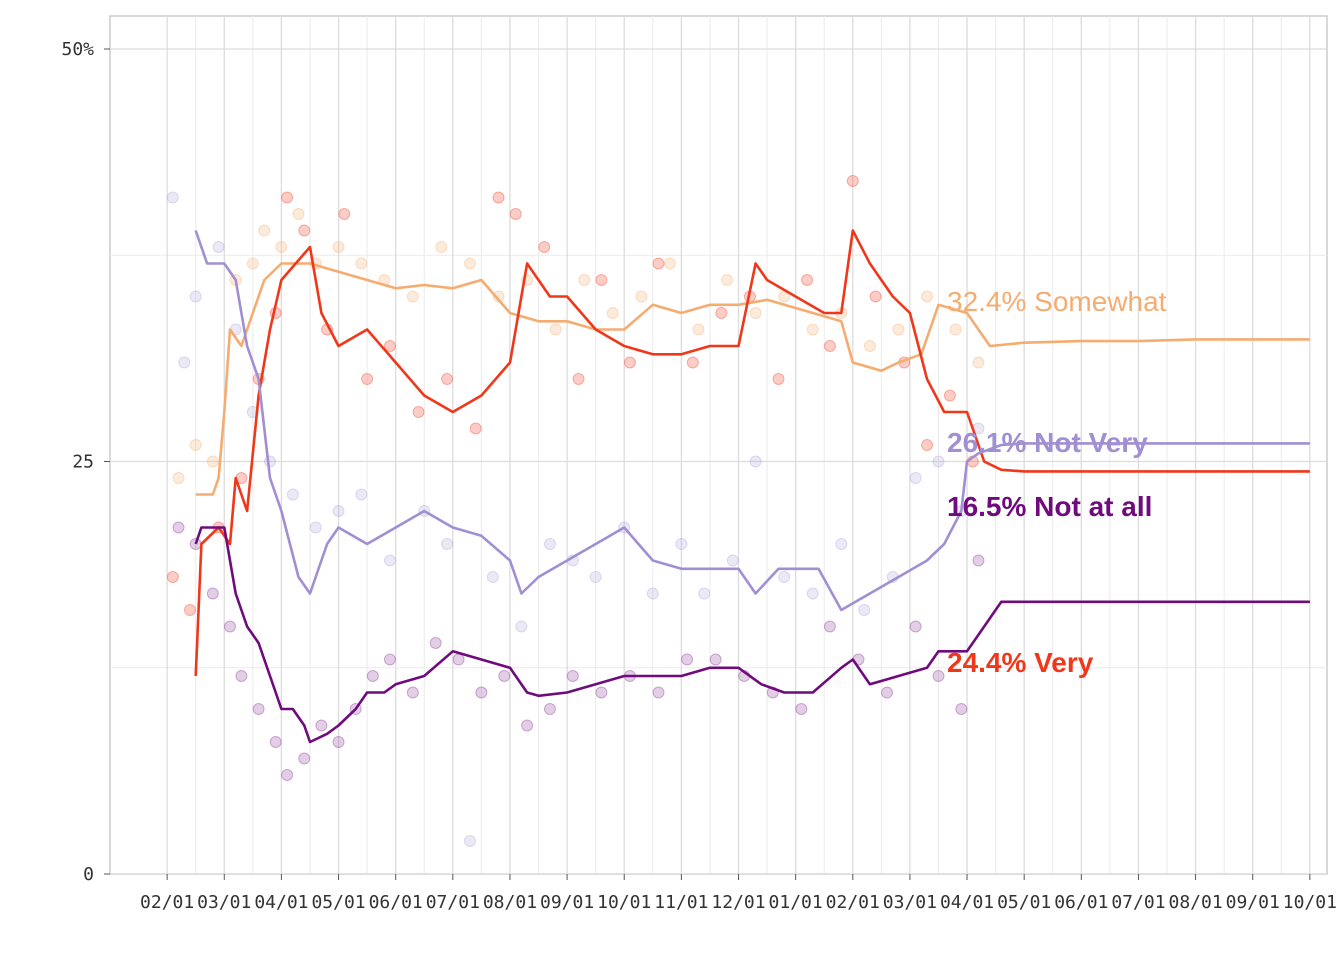 This screenshot has width=1344, height=960. Describe the element at coordinates (1081, 902) in the screenshot. I see `x-tick-label: 06/01` at that location.